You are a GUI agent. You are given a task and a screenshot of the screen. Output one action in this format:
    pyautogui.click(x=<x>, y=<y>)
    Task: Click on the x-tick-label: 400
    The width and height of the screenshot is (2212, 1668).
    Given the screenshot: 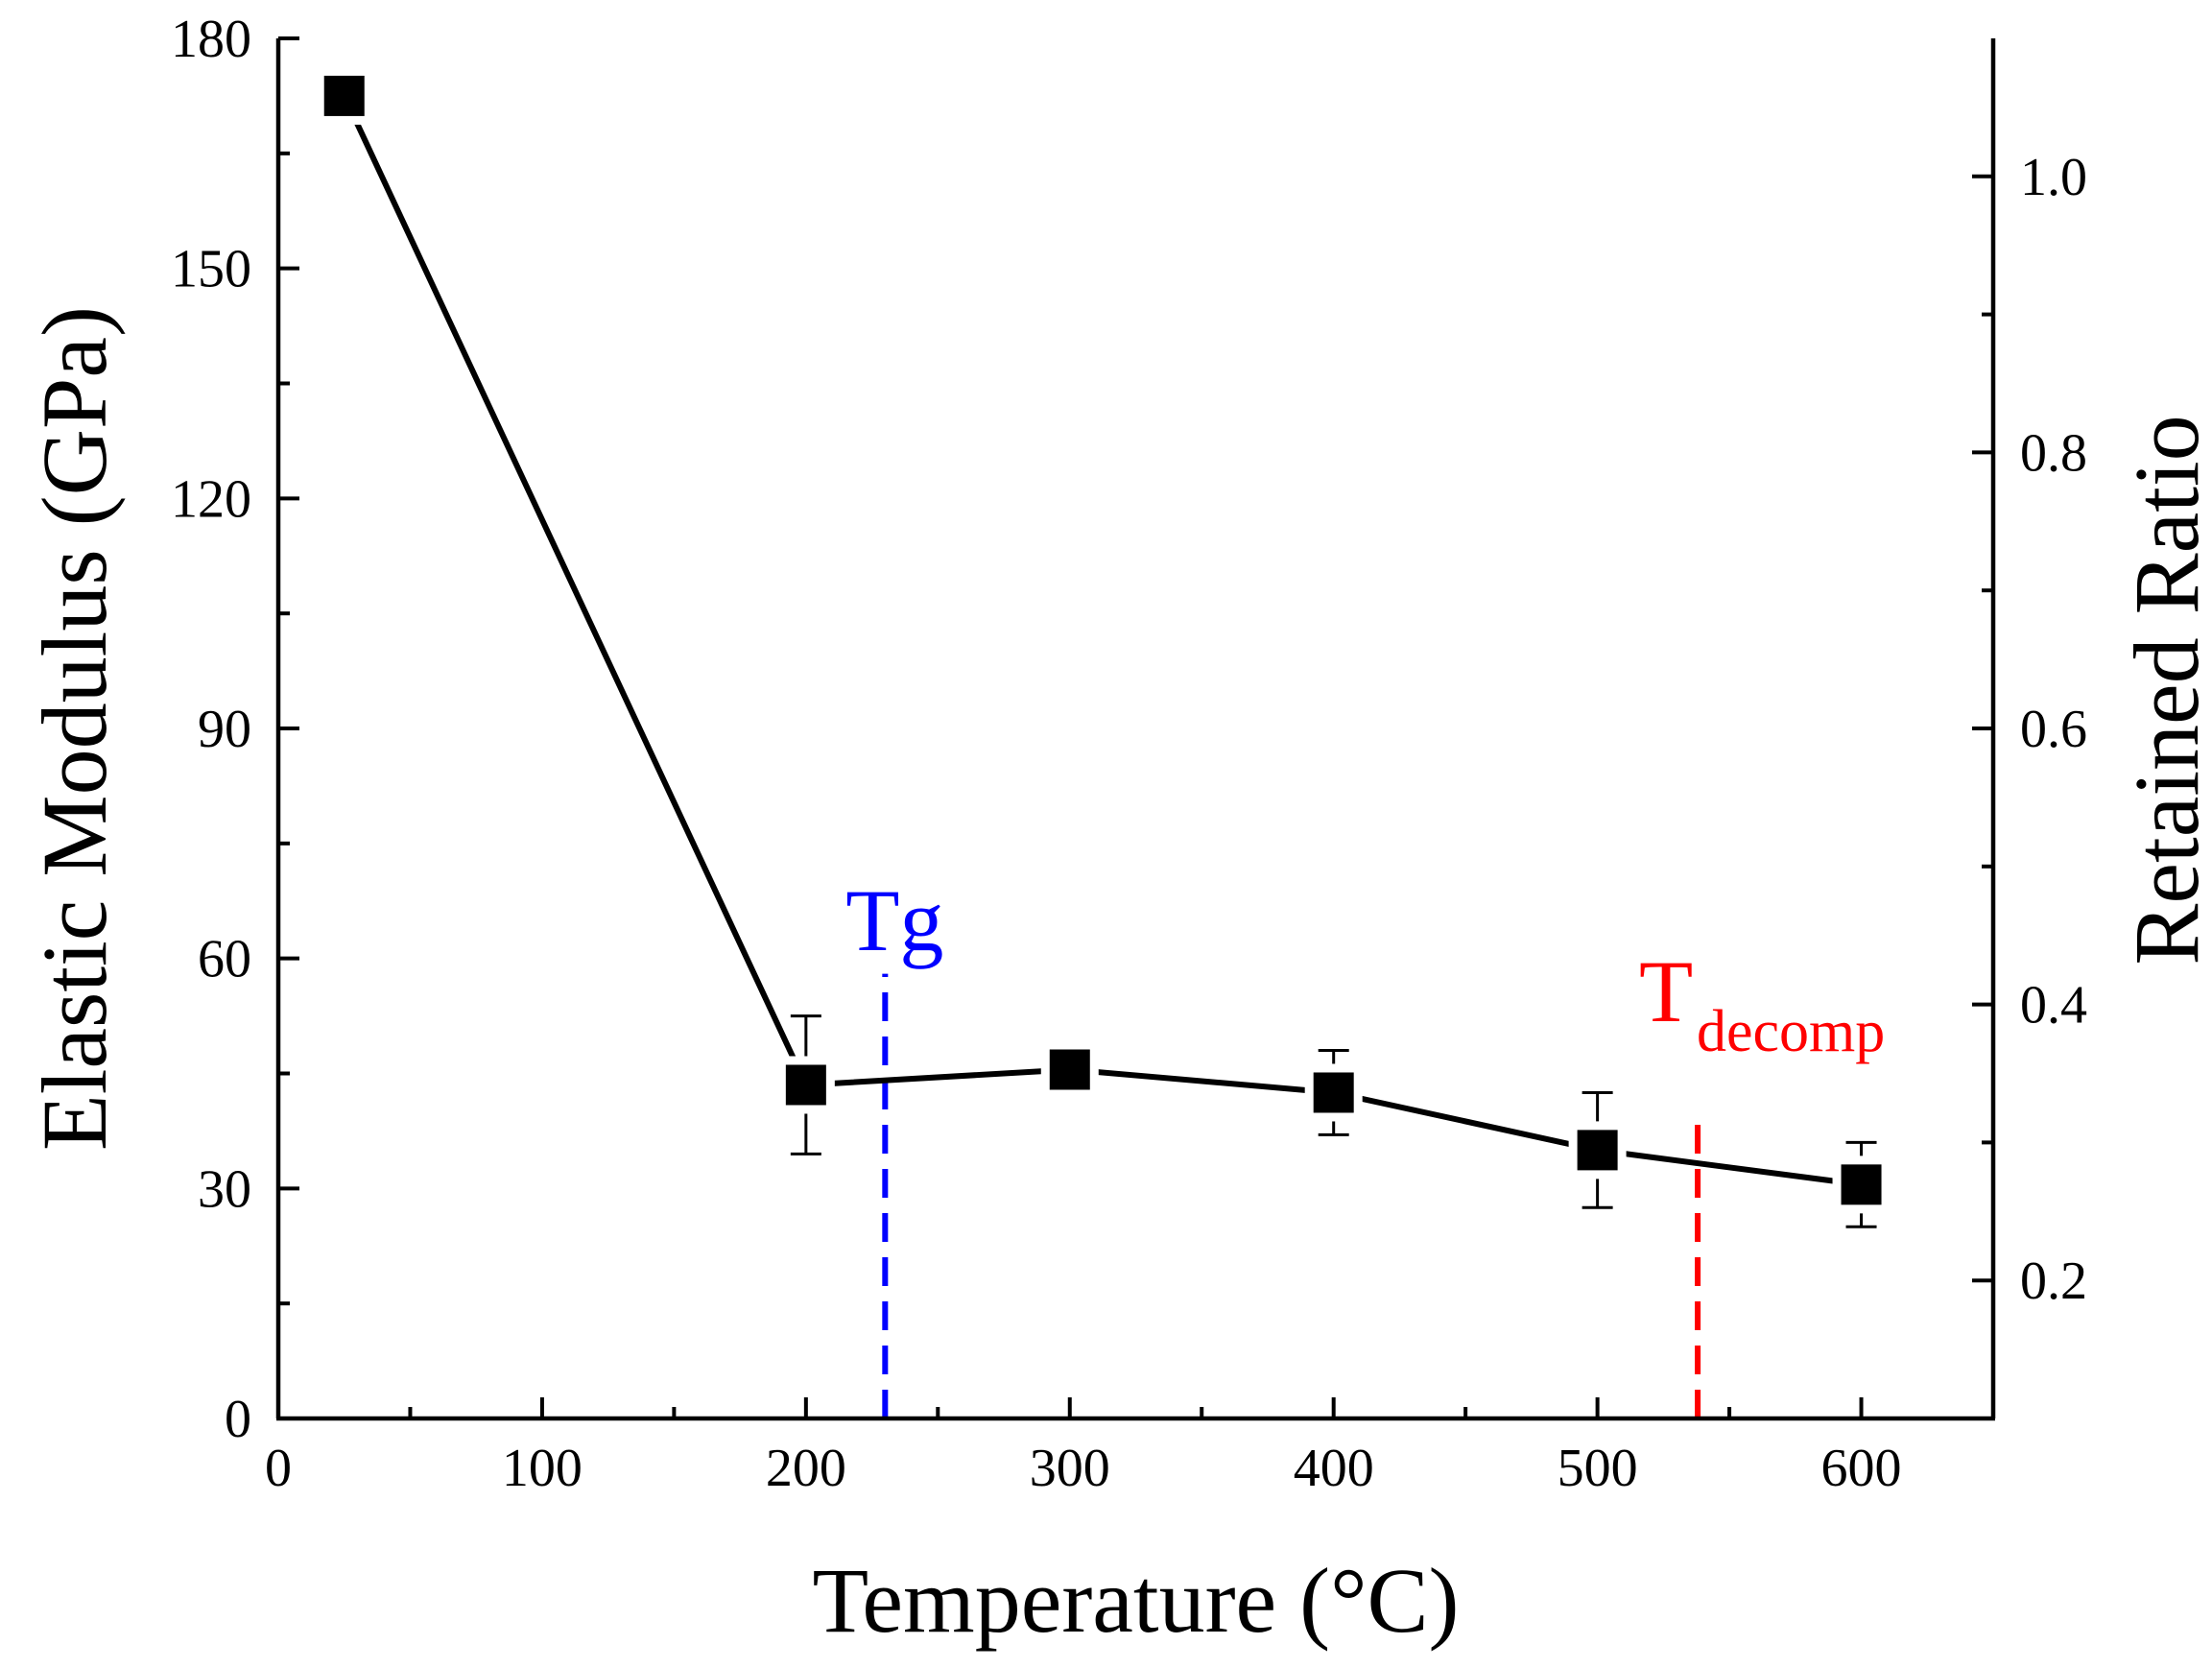 What is the action you would take?
    pyautogui.click(x=1334, y=1468)
    